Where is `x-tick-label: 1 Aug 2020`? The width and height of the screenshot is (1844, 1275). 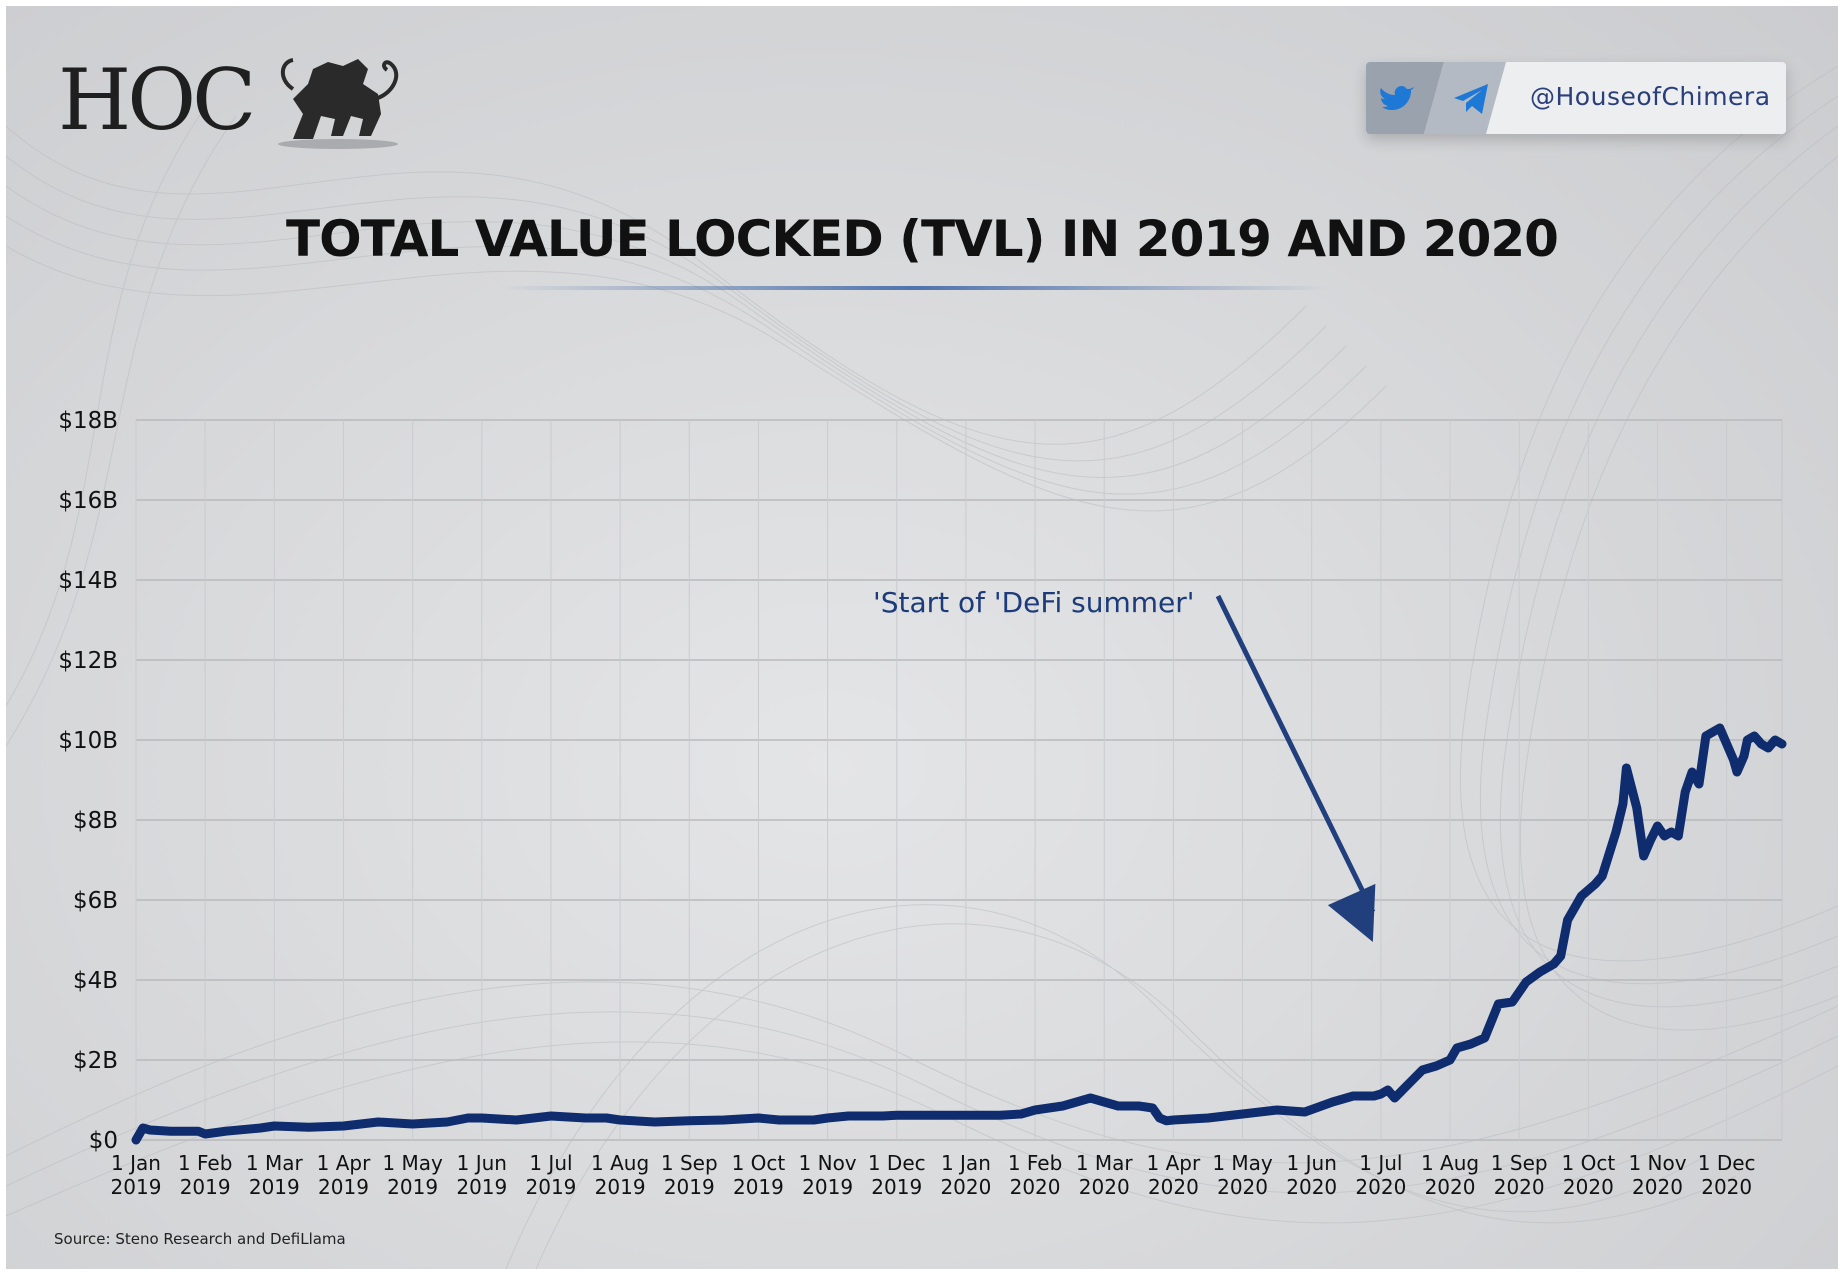
x-tick-label: 1 Aug 2020 is located at coordinates (1450, 1175).